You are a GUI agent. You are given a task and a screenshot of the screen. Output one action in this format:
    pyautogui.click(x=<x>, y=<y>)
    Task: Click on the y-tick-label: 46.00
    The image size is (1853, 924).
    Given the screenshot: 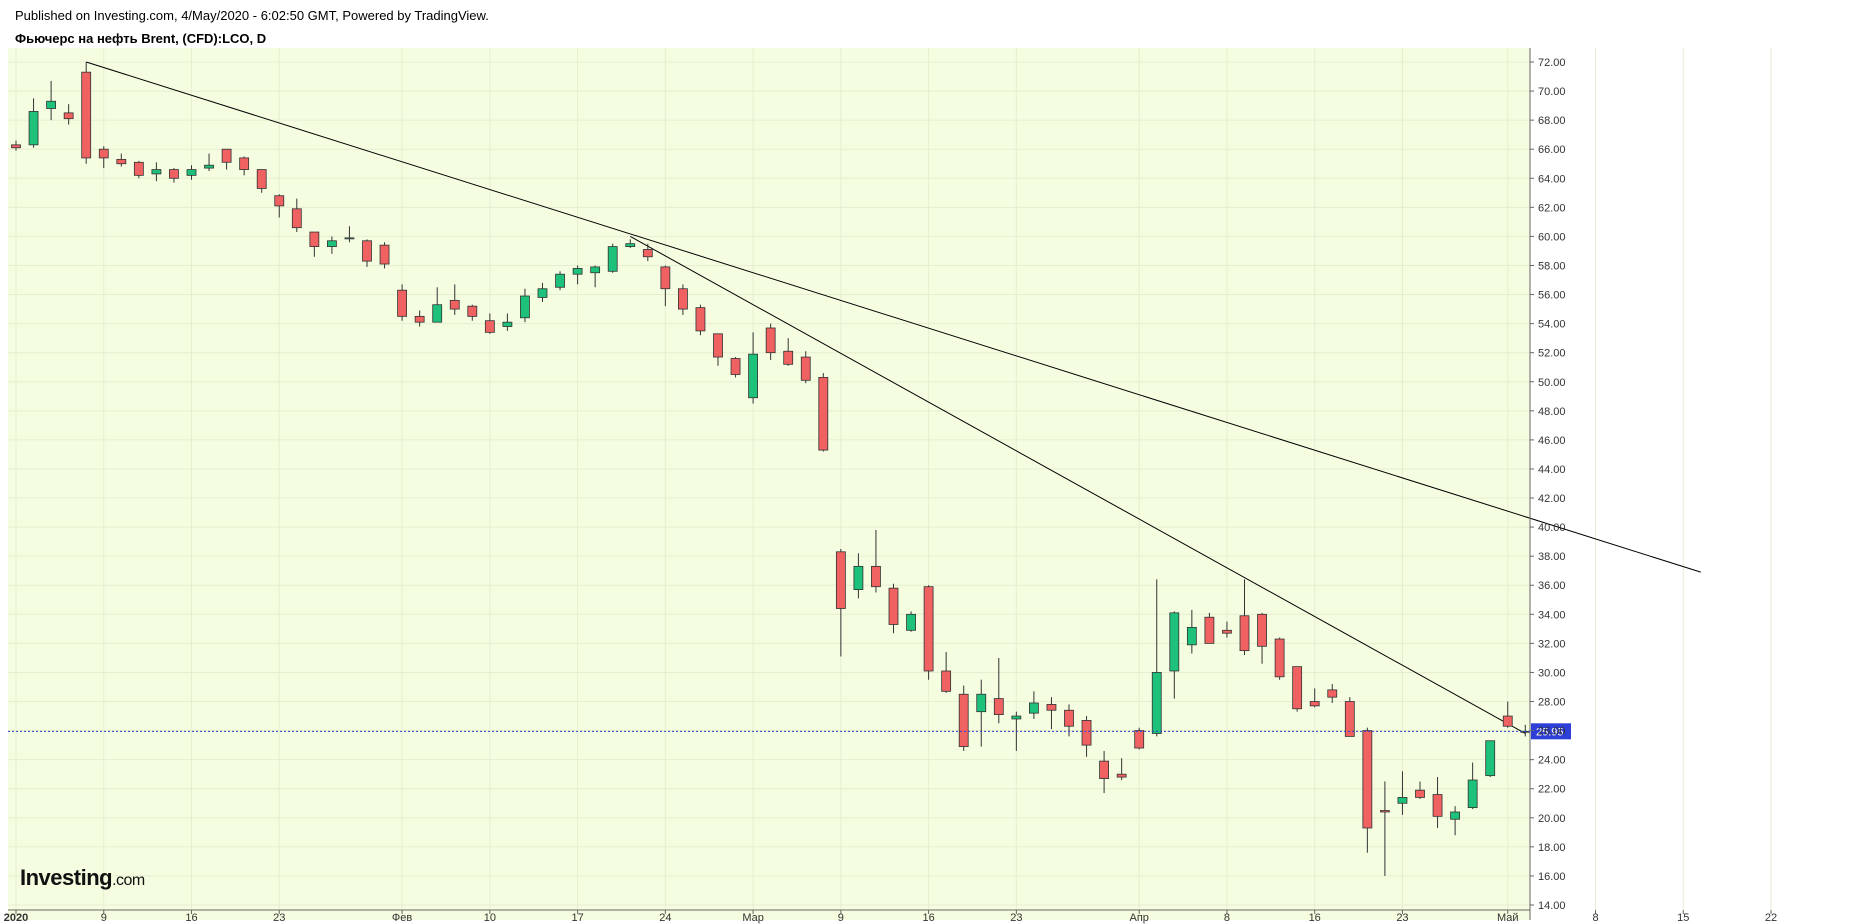 What is the action you would take?
    pyautogui.click(x=1552, y=441)
    